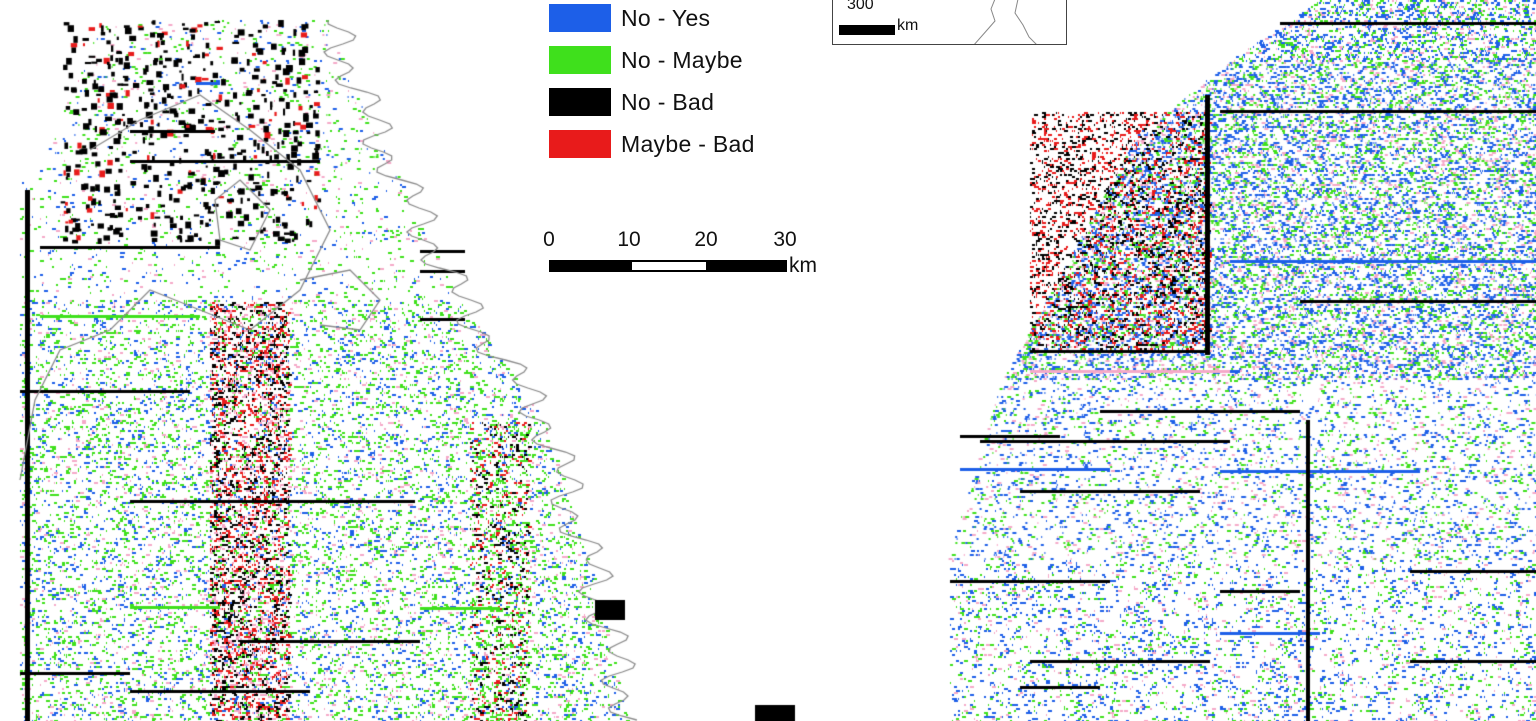 The image size is (1536, 721). I want to click on legend-label: No - Maybe, so click(682, 59).